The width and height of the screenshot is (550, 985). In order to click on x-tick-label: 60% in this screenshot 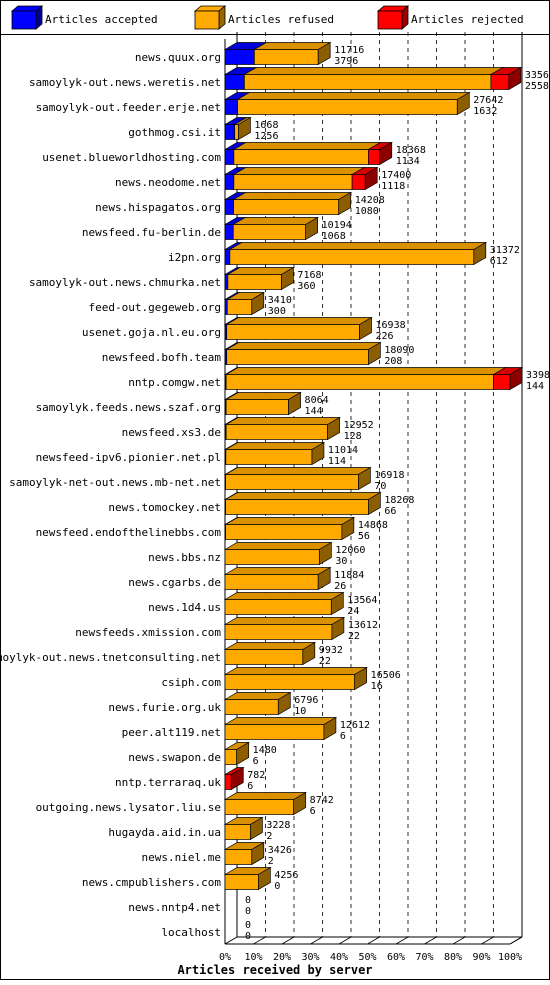, I will do `click(396, 957)`.